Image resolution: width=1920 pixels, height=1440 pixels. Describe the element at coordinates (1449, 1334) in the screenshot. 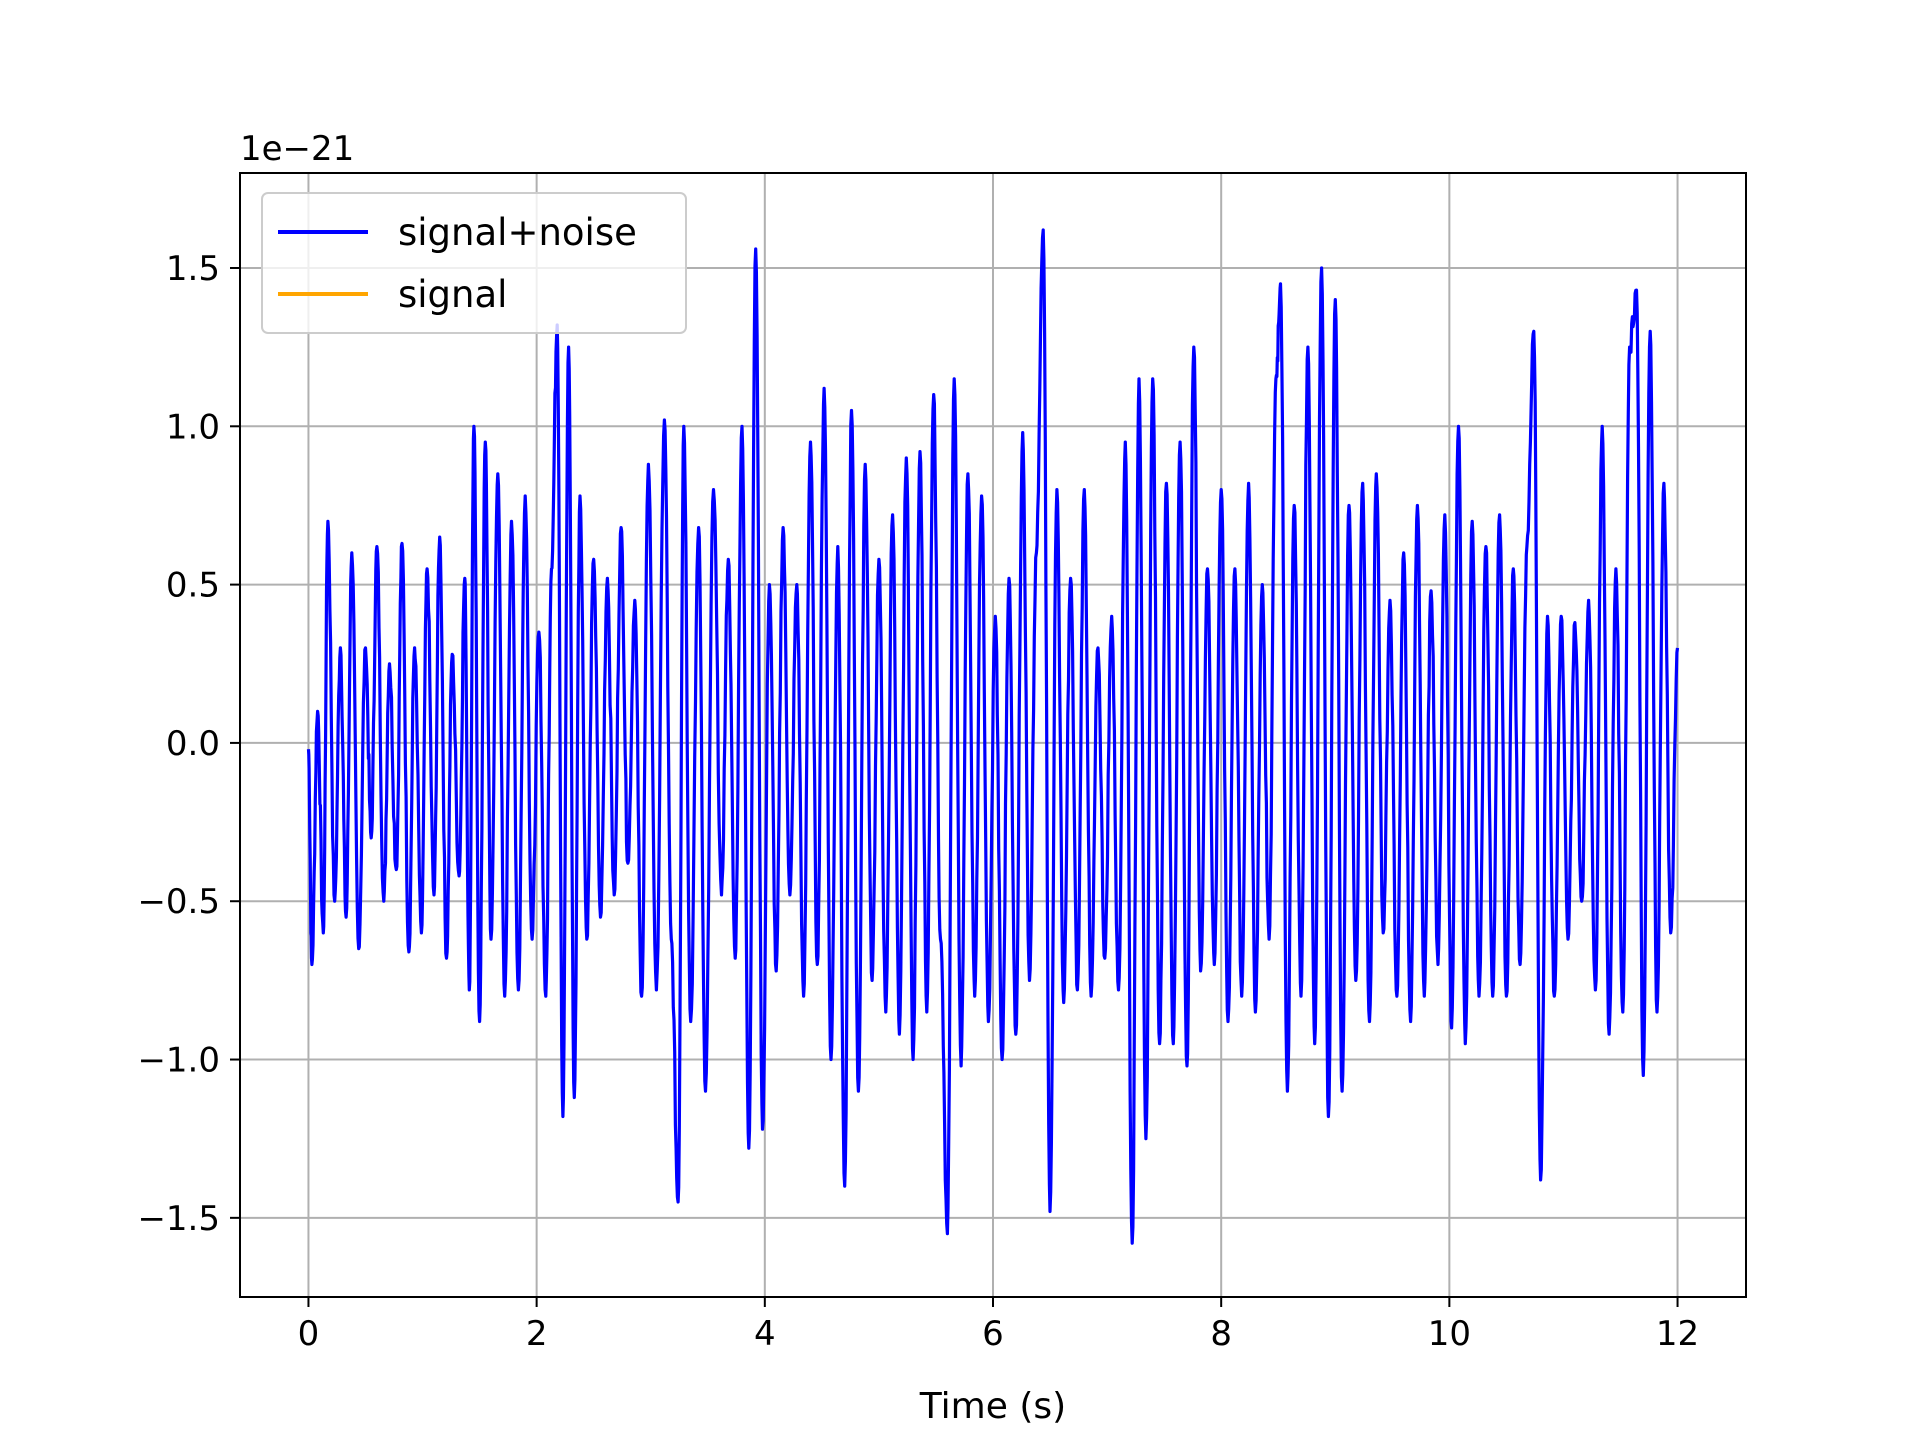

I see `x-tick-label: 10` at that location.